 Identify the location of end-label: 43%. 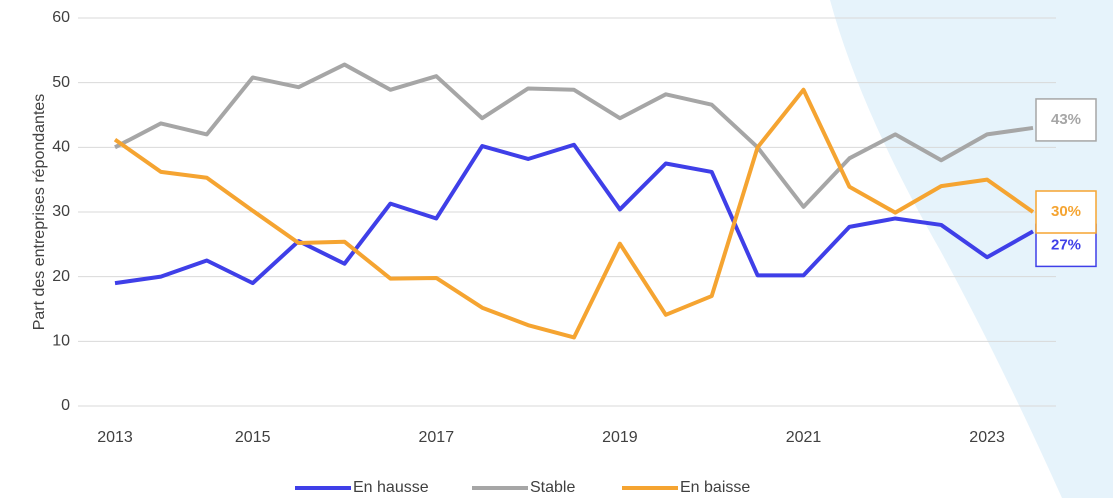
(1066, 119).